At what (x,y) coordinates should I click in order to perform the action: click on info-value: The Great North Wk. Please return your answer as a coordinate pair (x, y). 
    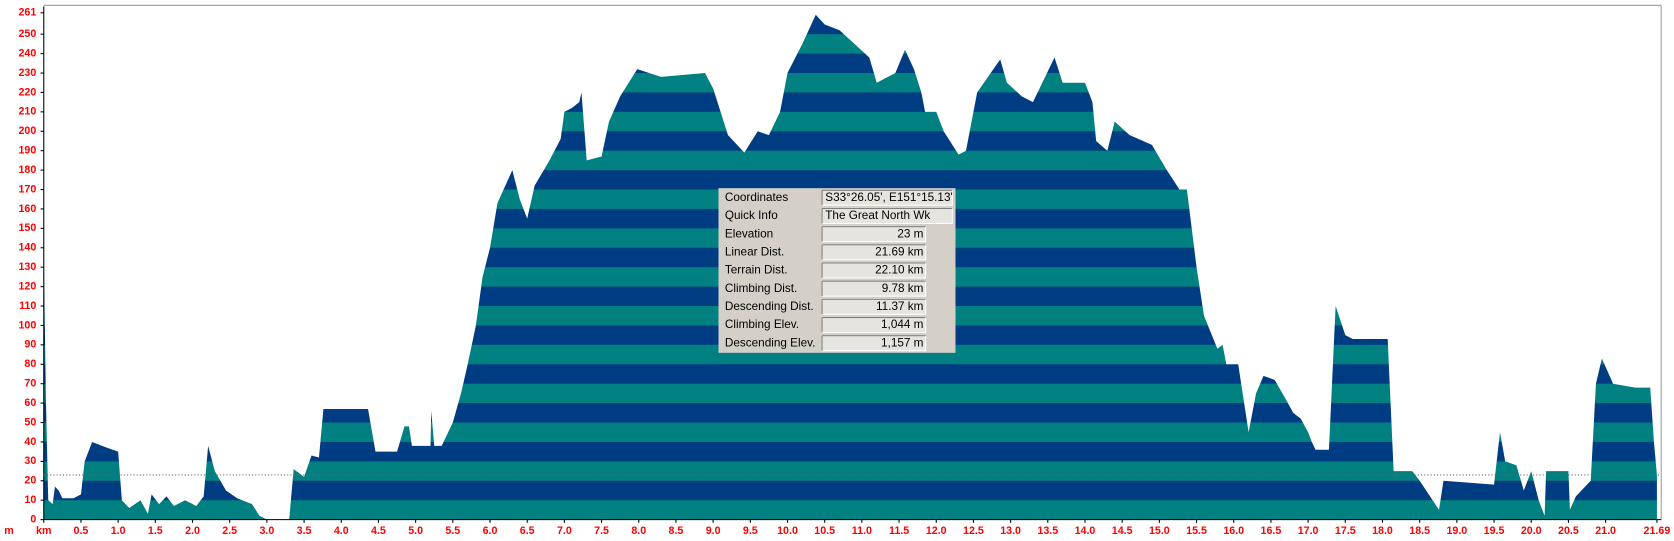
    Looking at the image, I should click on (877, 215).